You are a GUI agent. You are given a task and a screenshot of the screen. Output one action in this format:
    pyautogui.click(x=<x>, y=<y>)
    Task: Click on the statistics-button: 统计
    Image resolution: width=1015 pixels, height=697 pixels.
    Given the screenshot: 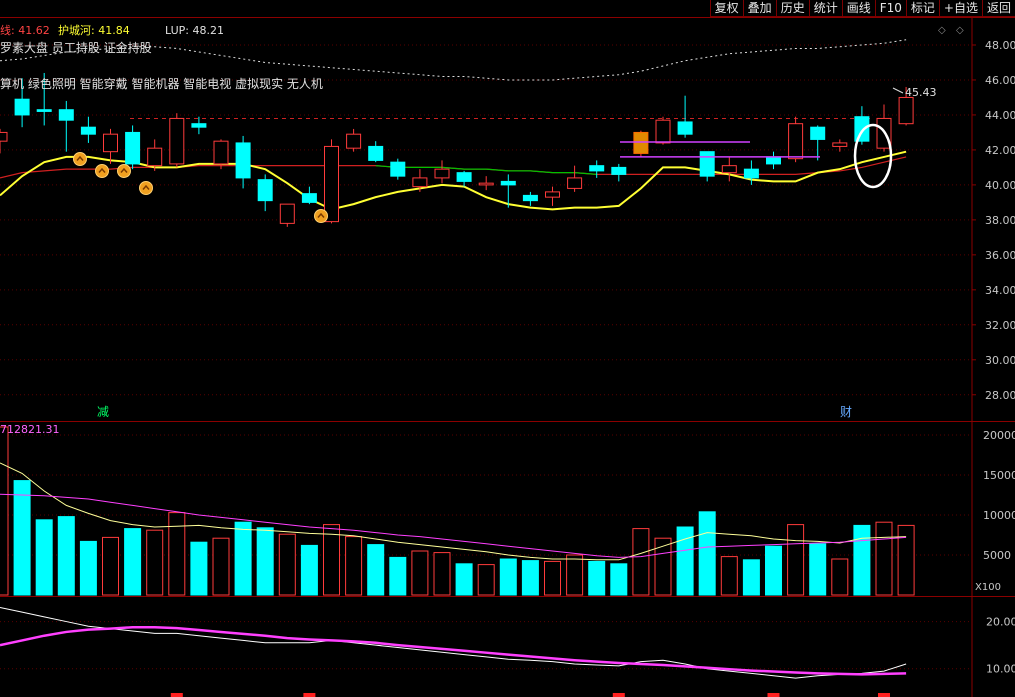 What is the action you would take?
    pyautogui.click(x=825, y=8)
    